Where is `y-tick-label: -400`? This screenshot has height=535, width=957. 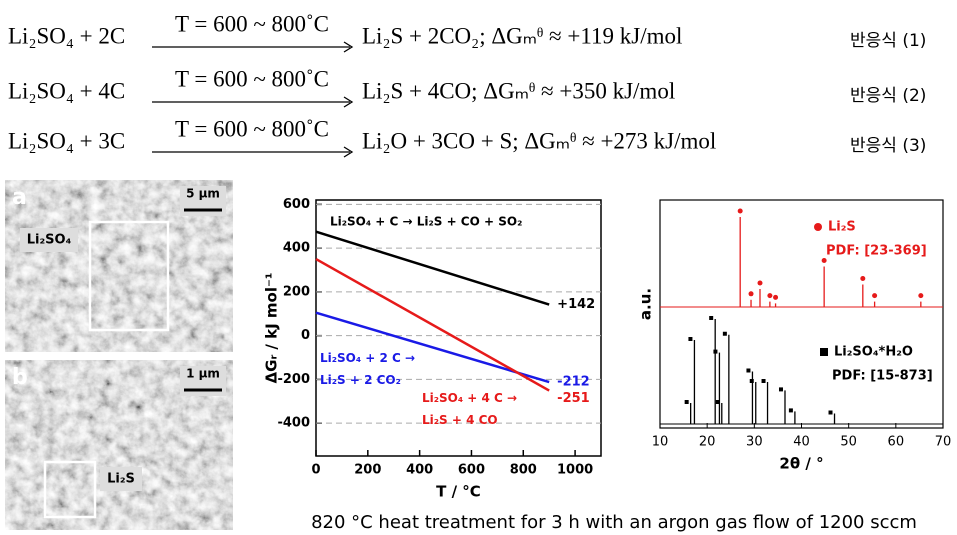
y-tick-label: -400 is located at coordinates (293, 423).